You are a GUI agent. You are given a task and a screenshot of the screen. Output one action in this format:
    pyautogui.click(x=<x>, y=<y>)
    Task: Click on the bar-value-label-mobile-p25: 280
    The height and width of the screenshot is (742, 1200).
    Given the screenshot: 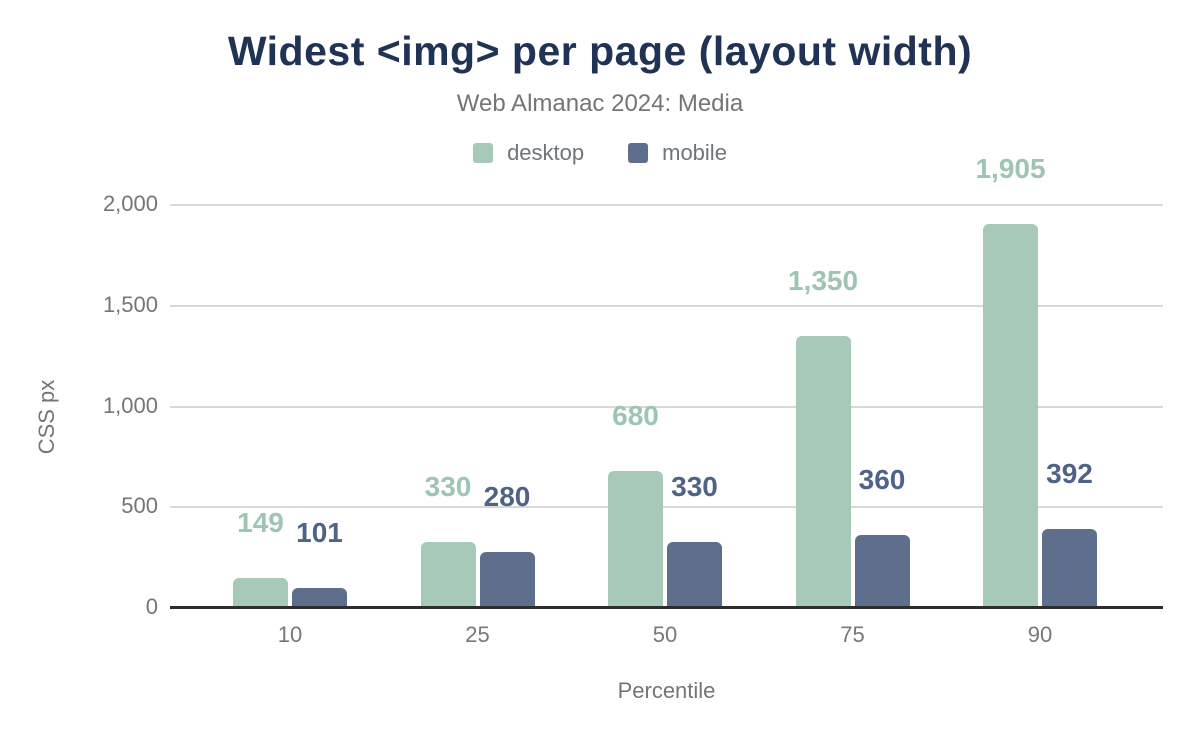 What is the action you would take?
    pyautogui.click(x=507, y=496)
    